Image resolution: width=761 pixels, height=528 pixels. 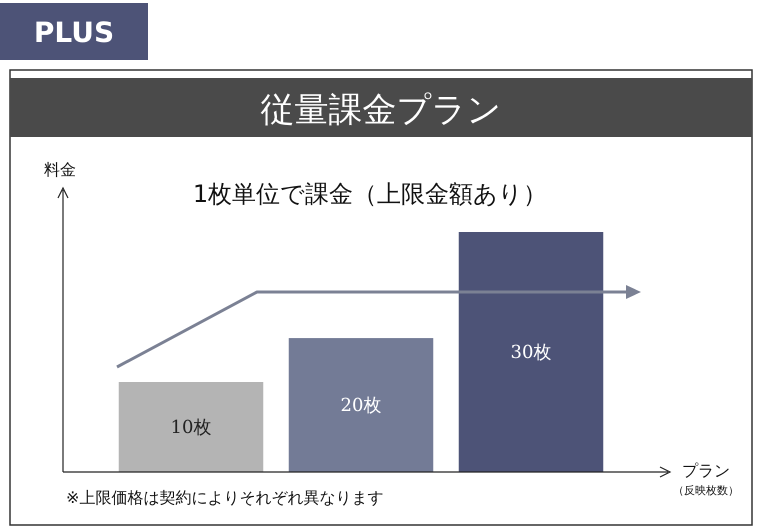 What do you see at coordinates (74, 32) in the screenshot?
I see `text: PLUS` at bounding box center [74, 32].